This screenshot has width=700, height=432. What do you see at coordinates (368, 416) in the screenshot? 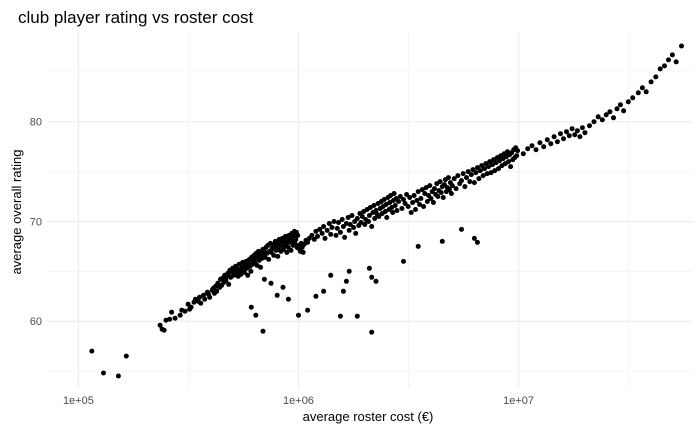
I see `x-axis-title: average roster cost (€)` at bounding box center [368, 416].